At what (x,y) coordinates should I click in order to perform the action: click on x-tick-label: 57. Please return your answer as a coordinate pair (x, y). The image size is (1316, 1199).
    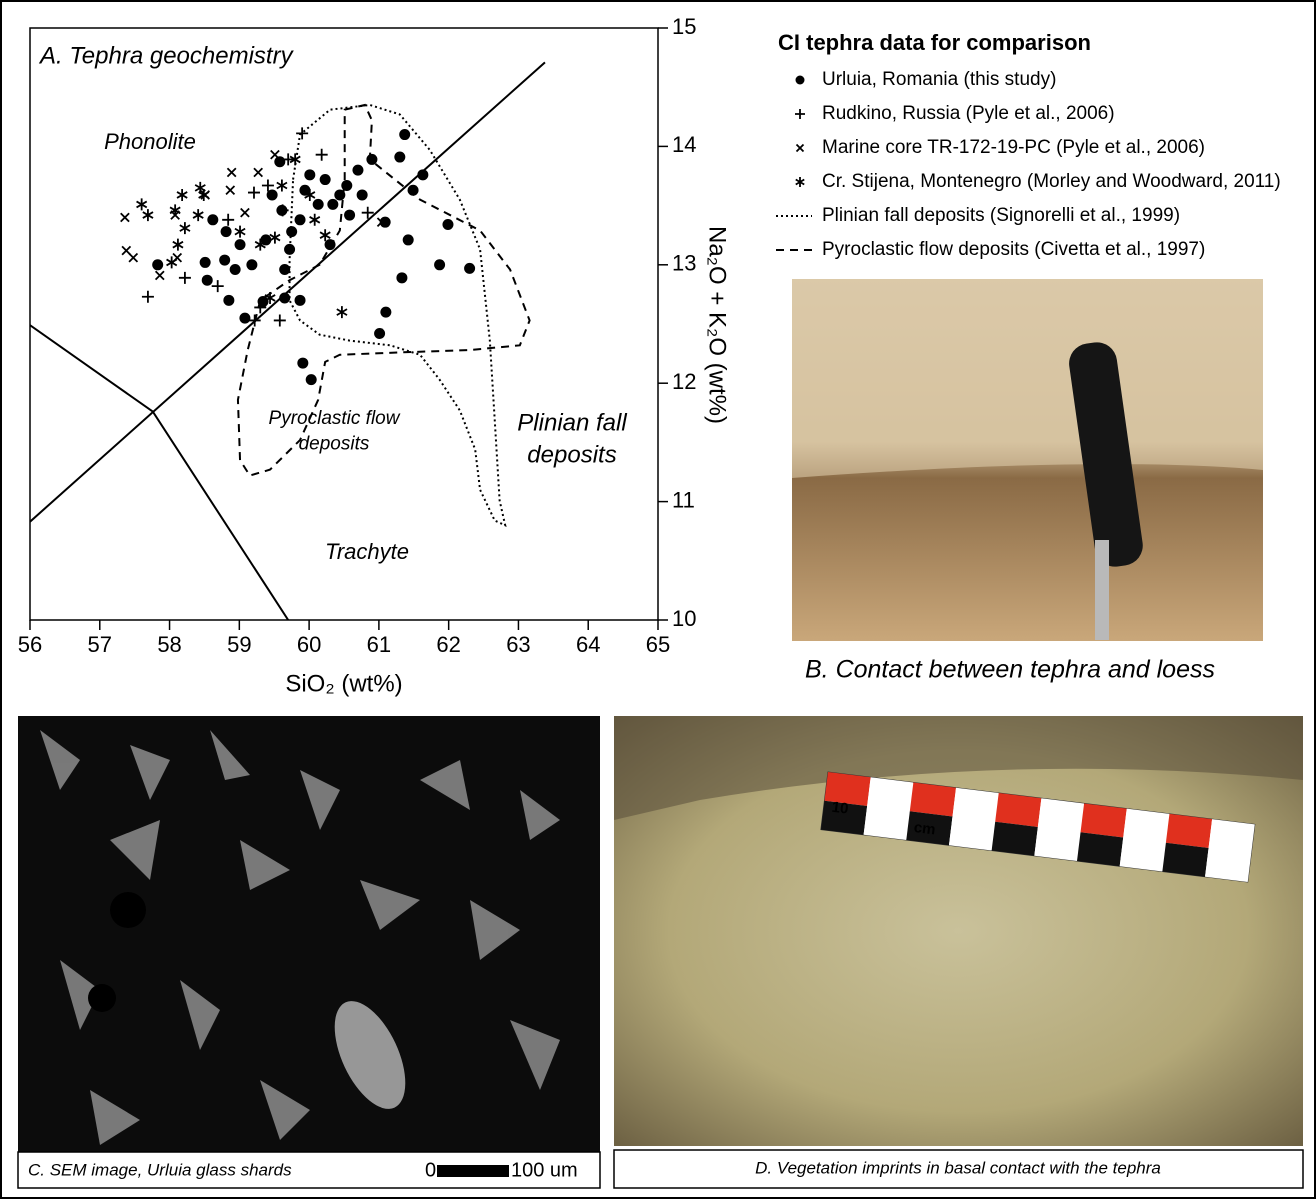
    Looking at the image, I should click on (100, 644).